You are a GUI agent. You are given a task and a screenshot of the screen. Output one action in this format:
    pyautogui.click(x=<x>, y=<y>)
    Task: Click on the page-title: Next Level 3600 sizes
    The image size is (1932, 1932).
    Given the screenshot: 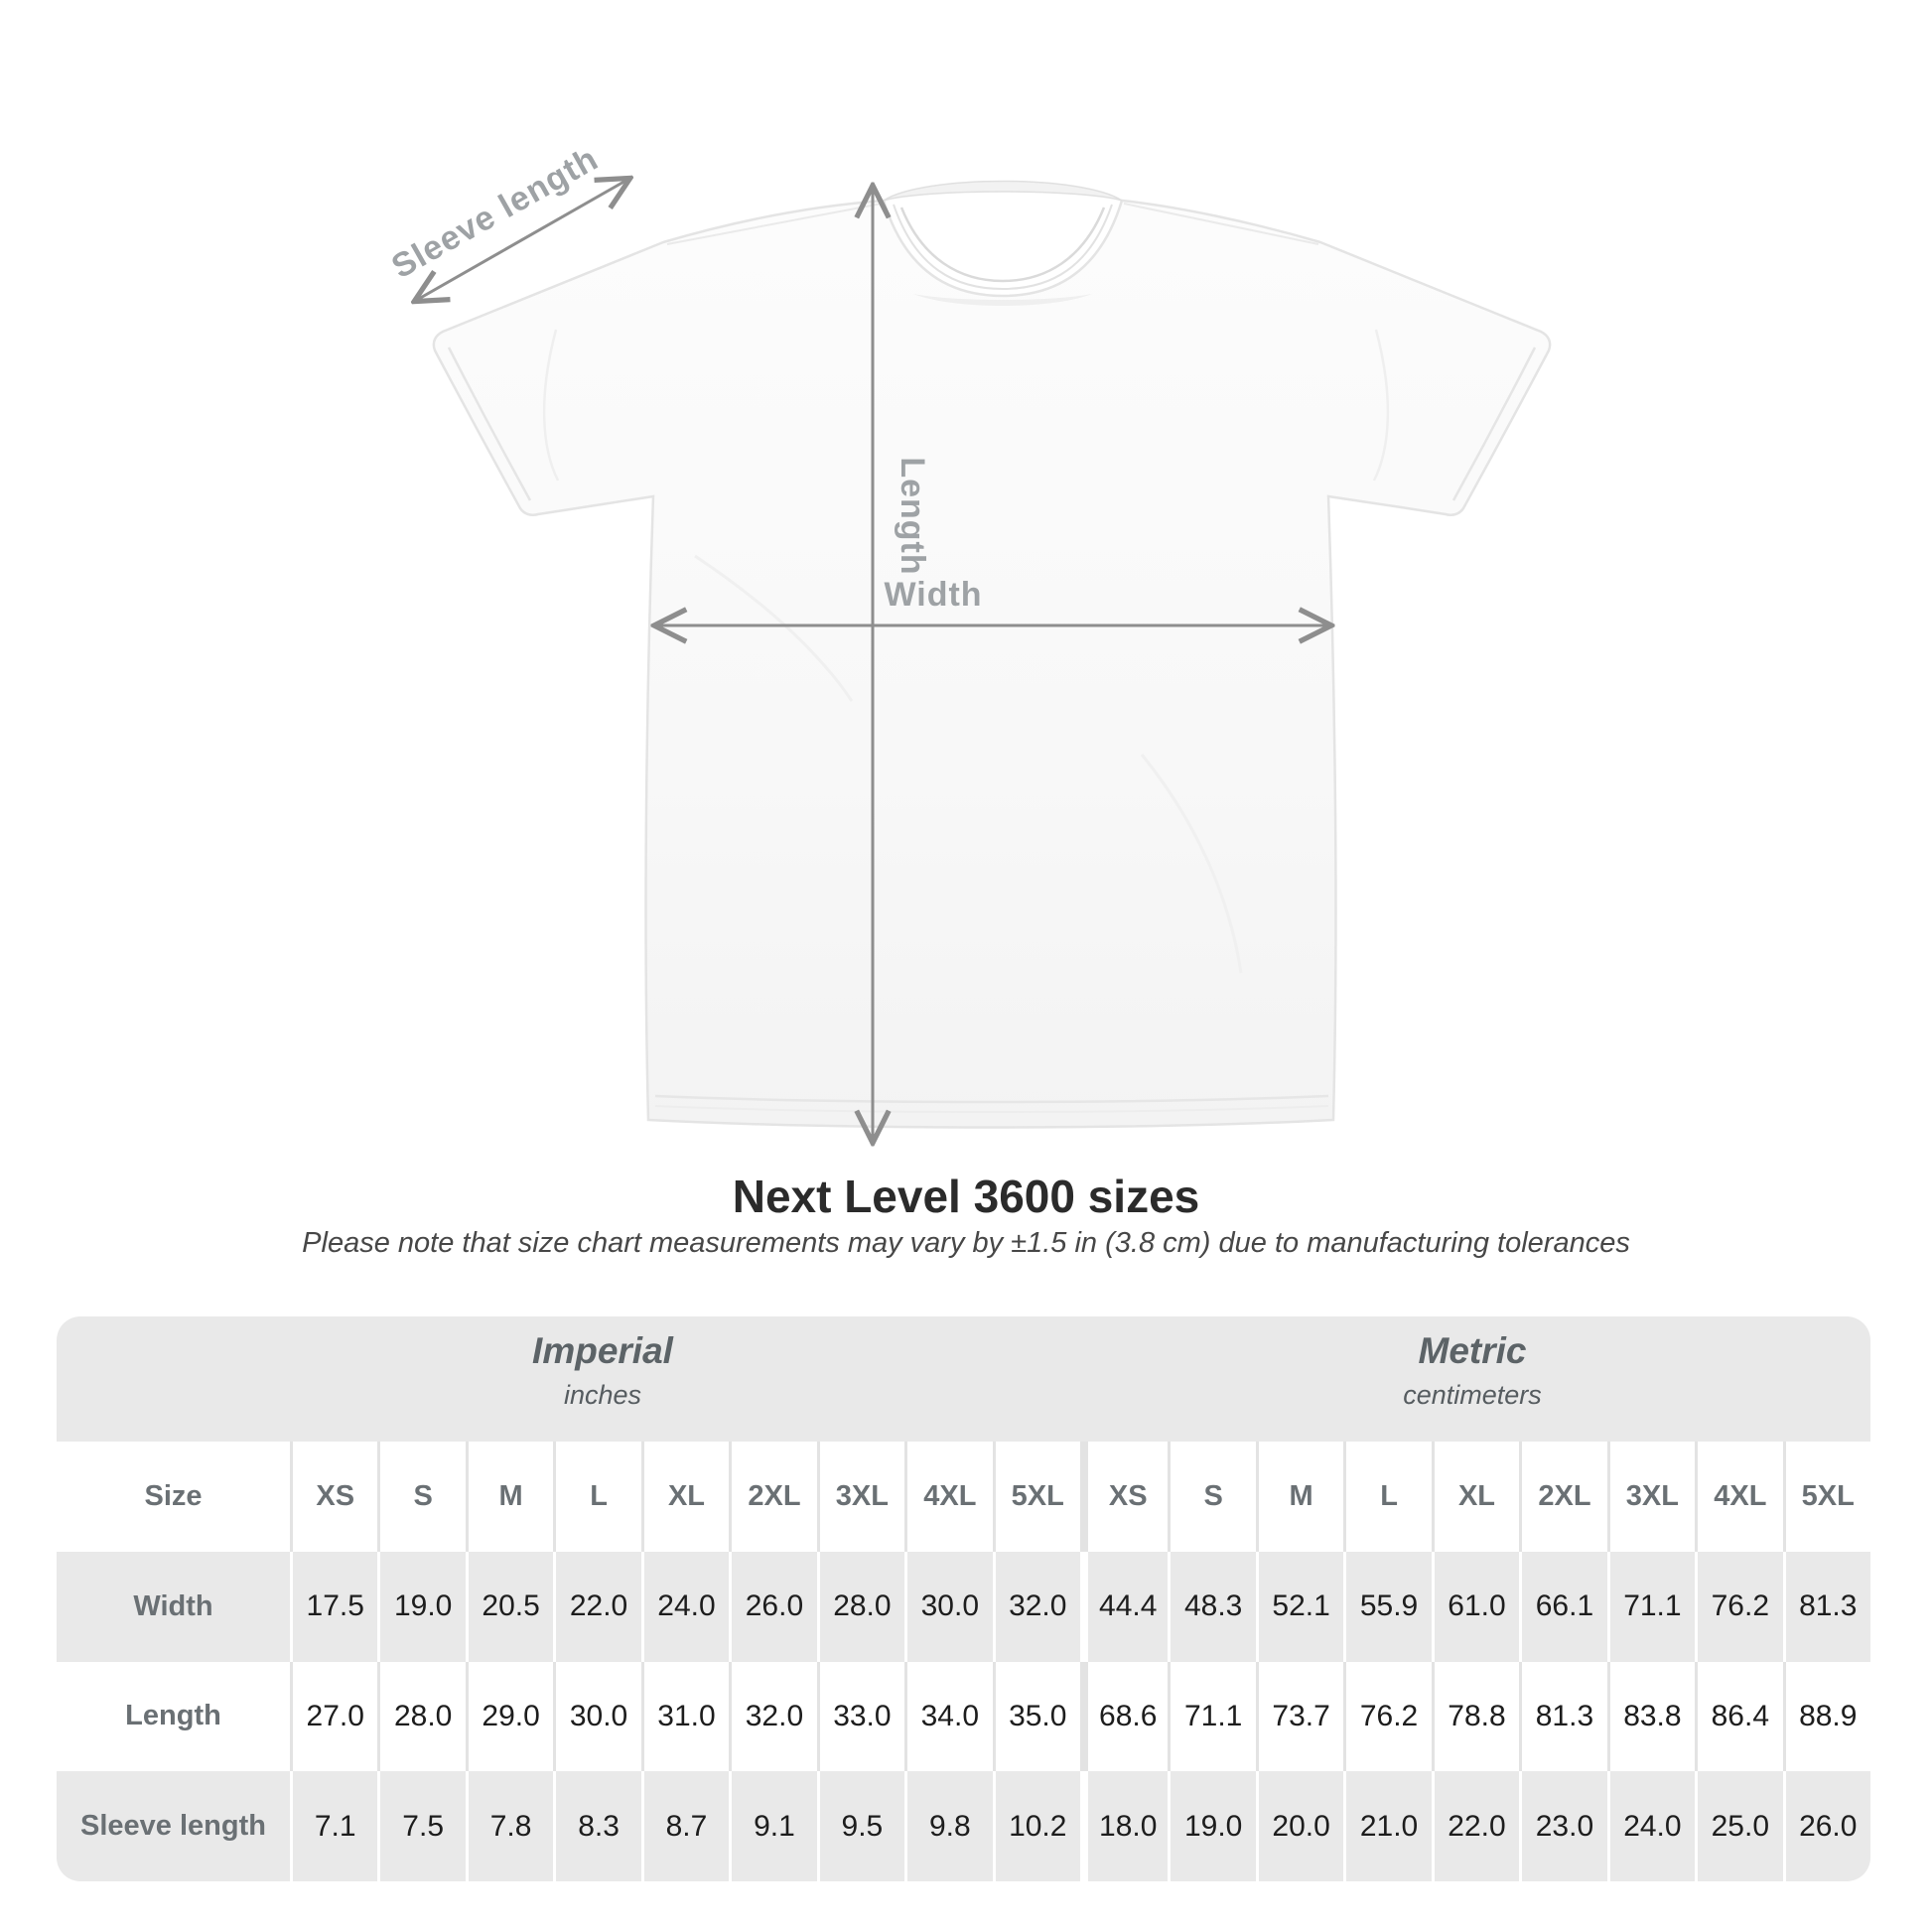 What is the action you would take?
    pyautogui.click(x=966, y=1196)
    